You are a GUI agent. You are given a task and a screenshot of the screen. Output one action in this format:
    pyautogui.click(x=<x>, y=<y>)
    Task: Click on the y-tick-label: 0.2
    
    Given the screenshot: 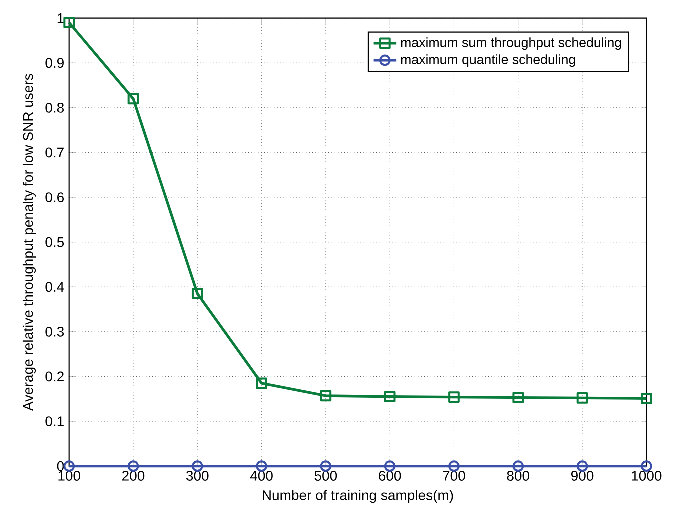 What is the action you would take?
    pyautogui.click(x=55, y=377)
    